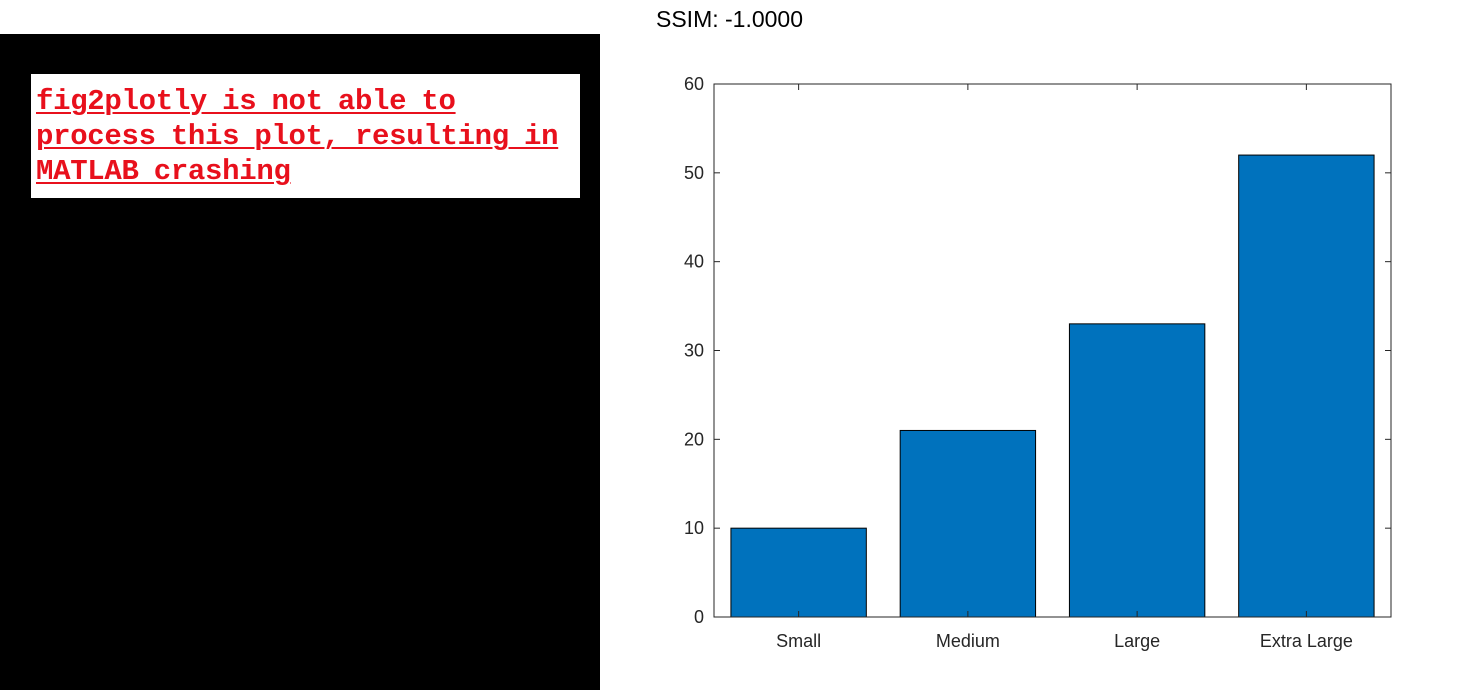 This screenshot has width=1475, height=690. I want to click on x-tick-label: Medium, so click(968, 641).